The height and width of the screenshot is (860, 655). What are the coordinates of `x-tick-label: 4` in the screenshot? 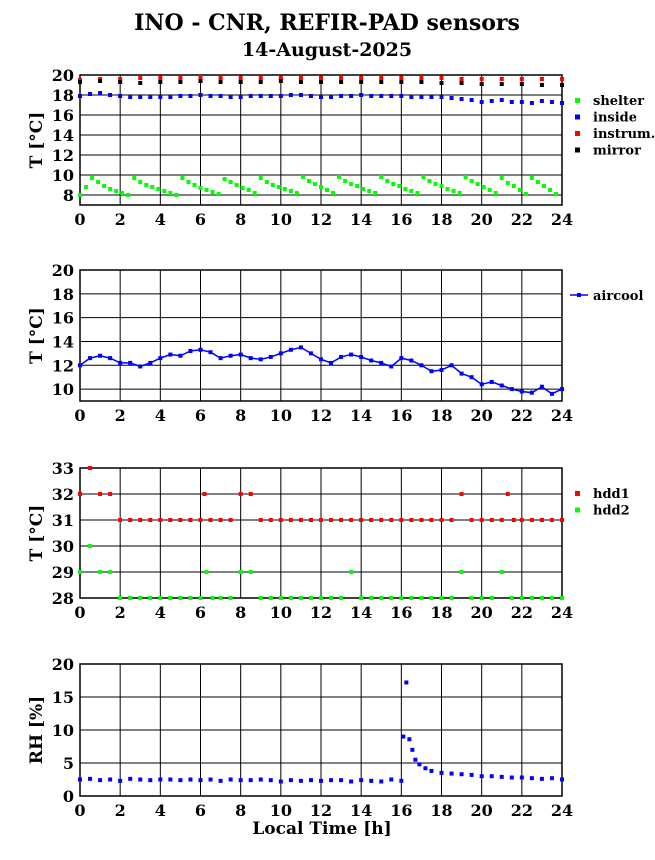 It's located at (160, 219).